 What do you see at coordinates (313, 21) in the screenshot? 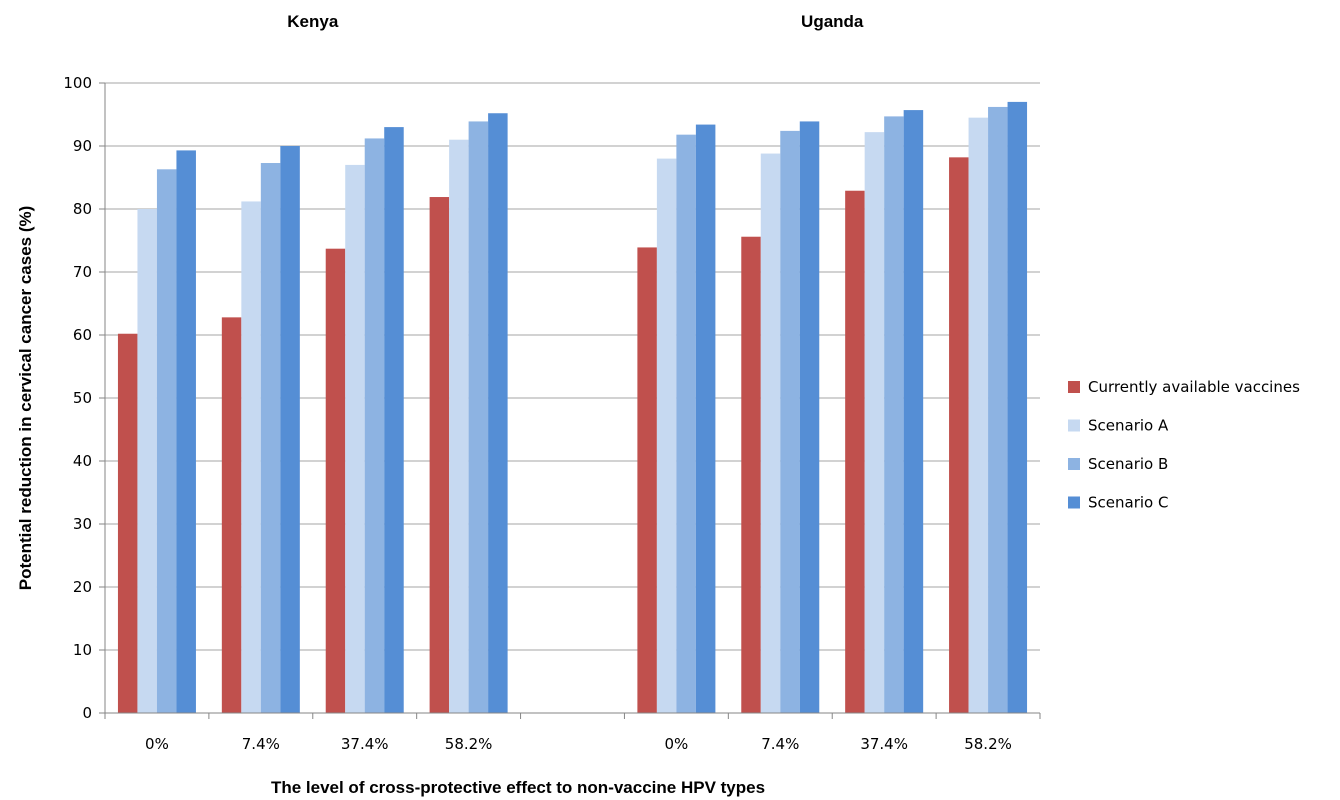
I see `group-title-kenya: Kenya` at bounding box center [313, 21].